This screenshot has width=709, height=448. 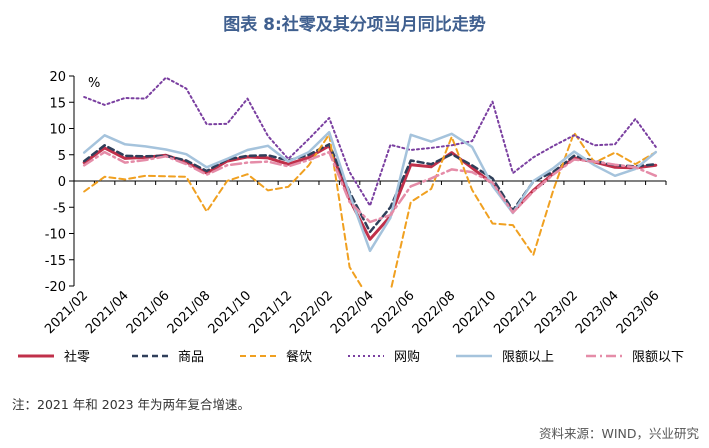 What do you see at coordinates (189, 312) in the screenshot?
I see `x-tick-label: 2021/08` at bounding box center [189, 312].